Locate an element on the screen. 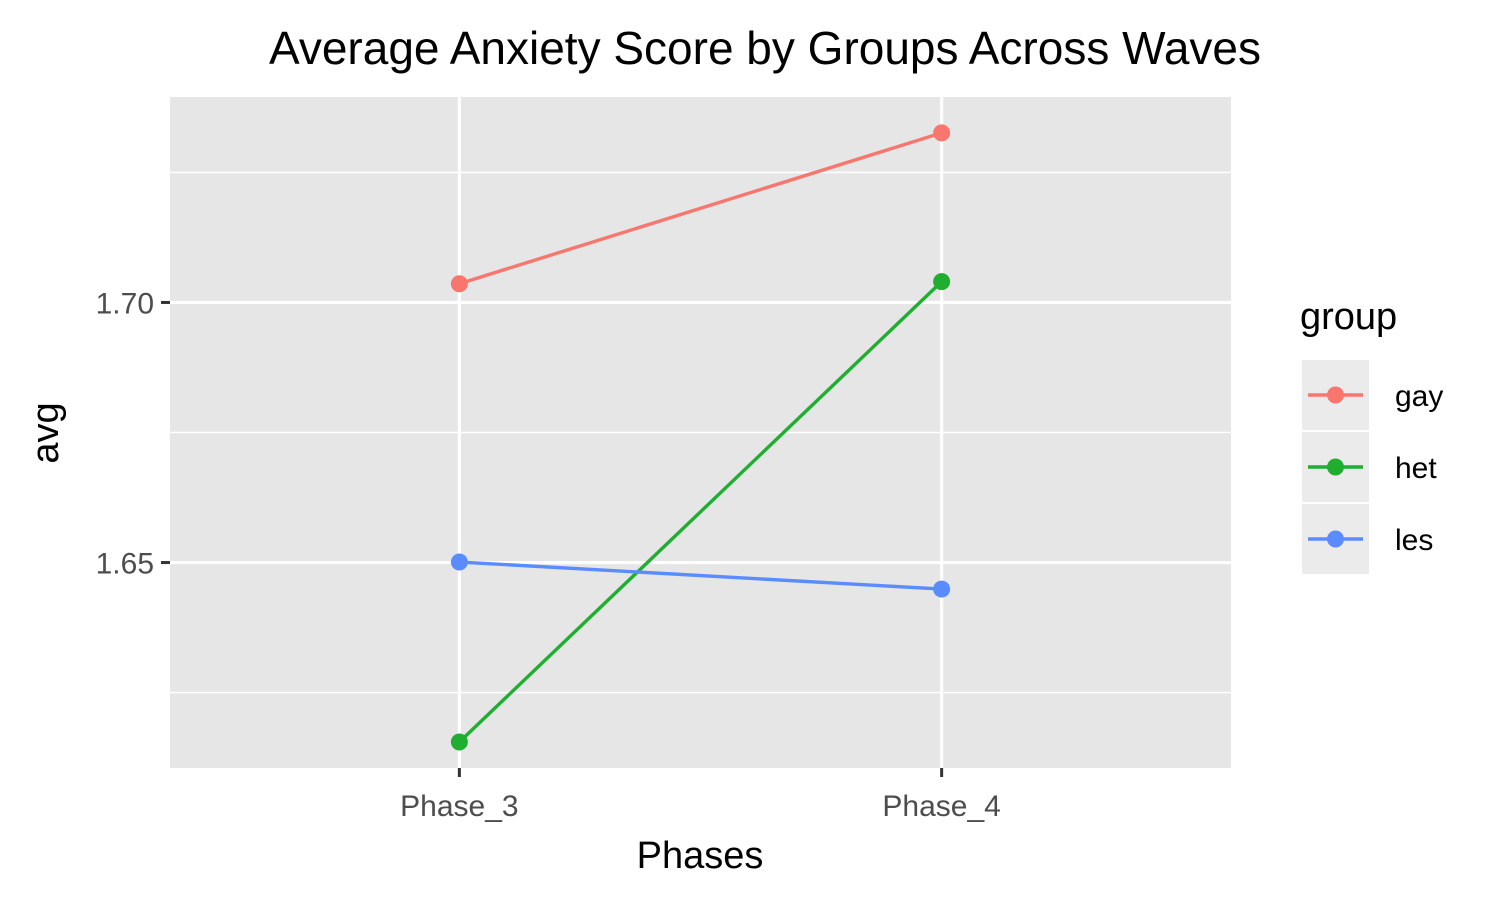 This screenshot has height=900, width=1500. legend-label-gay: gay is located at coordinates (1419, 396).